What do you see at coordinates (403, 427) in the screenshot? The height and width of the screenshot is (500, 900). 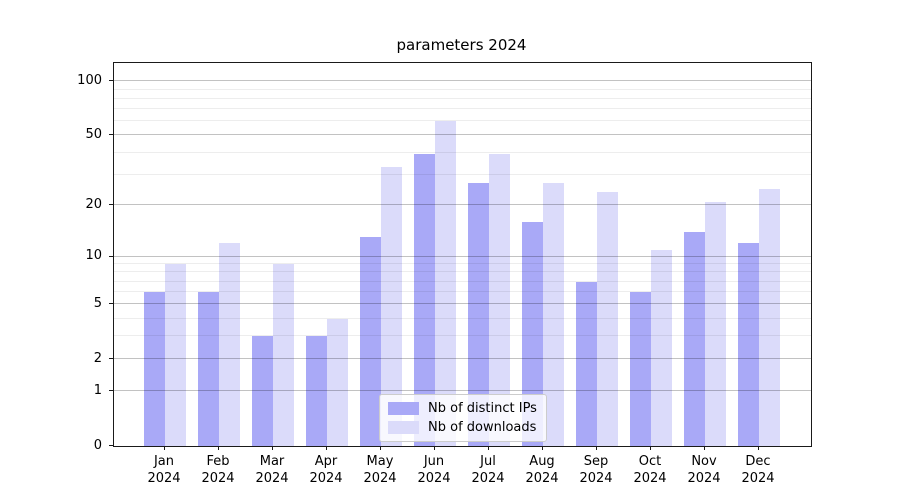 I see `legend-swatch-downloads` at bounding box center [403, 427].